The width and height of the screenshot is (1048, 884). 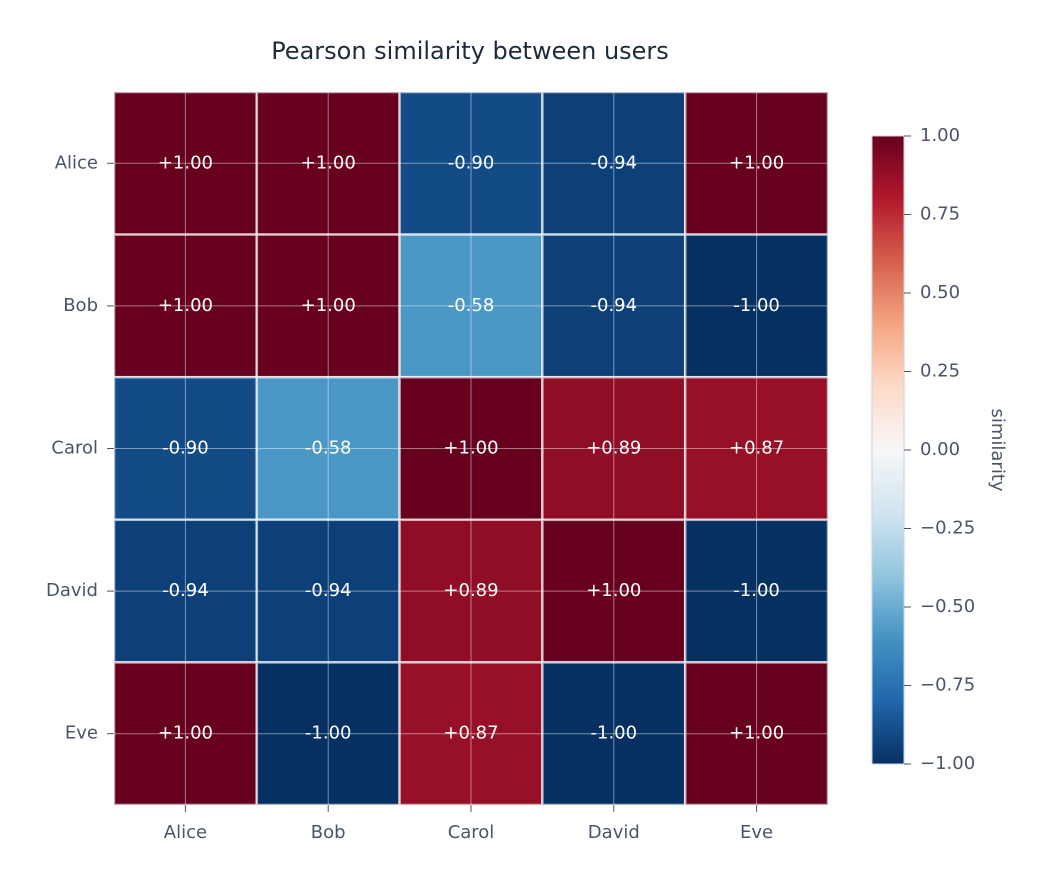 What do you see at coordinates (756, 832) in the screenshot?
I see `x-tick-label: Eve` at bounding box center [756, 832].